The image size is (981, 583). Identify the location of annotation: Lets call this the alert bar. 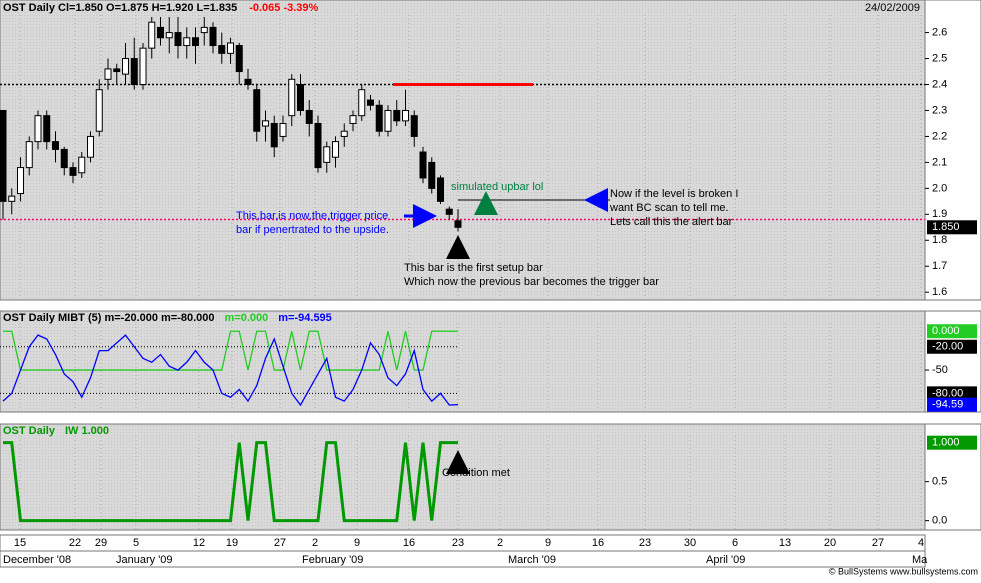
(671, 222).